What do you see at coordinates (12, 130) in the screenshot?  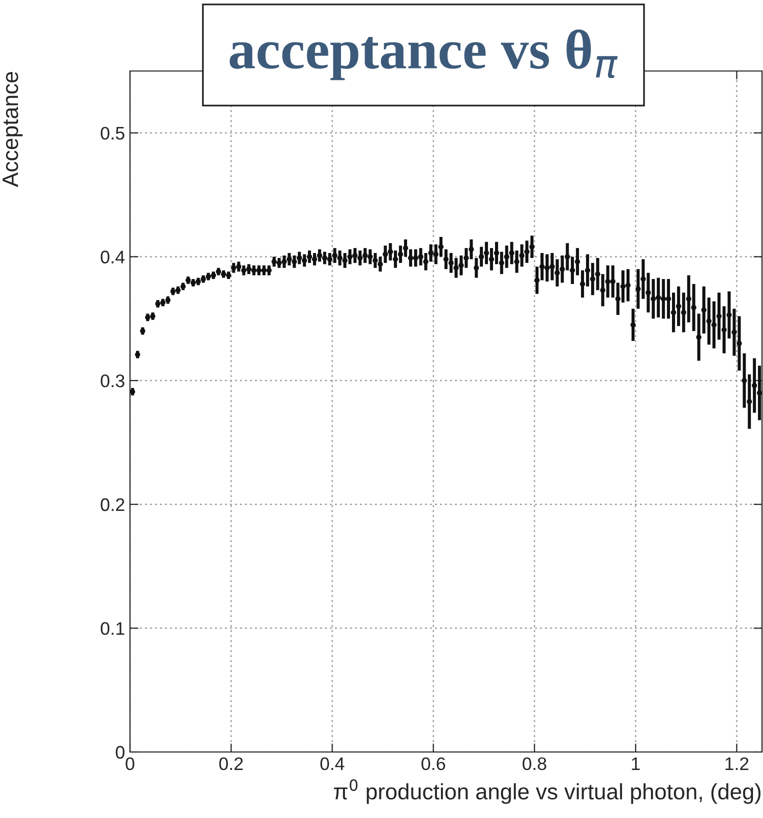 I see `y-axis-title: Acceptance` at bounding box center [12, 130].